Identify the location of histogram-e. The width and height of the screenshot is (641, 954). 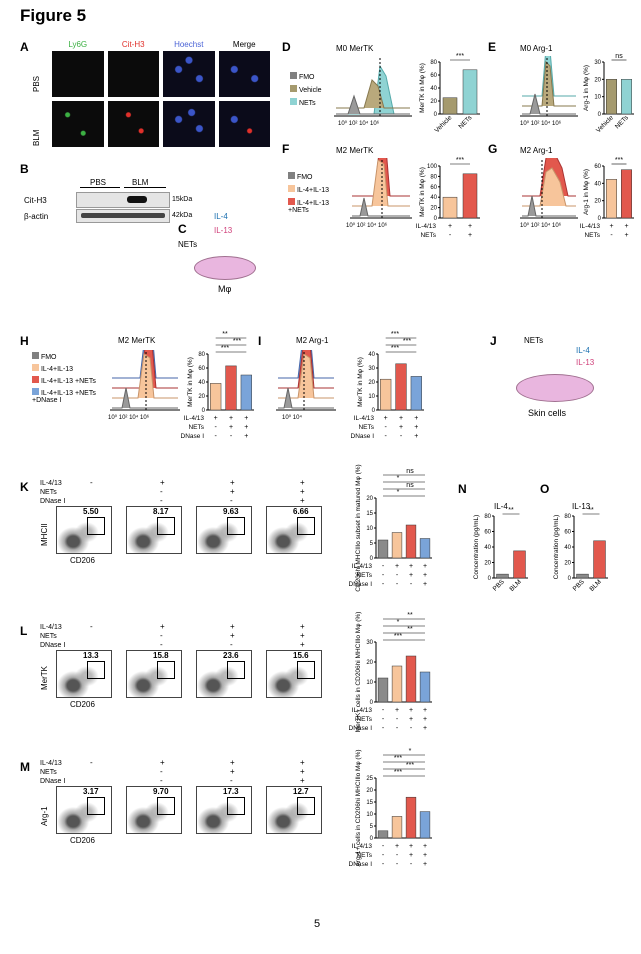
(549, 86).